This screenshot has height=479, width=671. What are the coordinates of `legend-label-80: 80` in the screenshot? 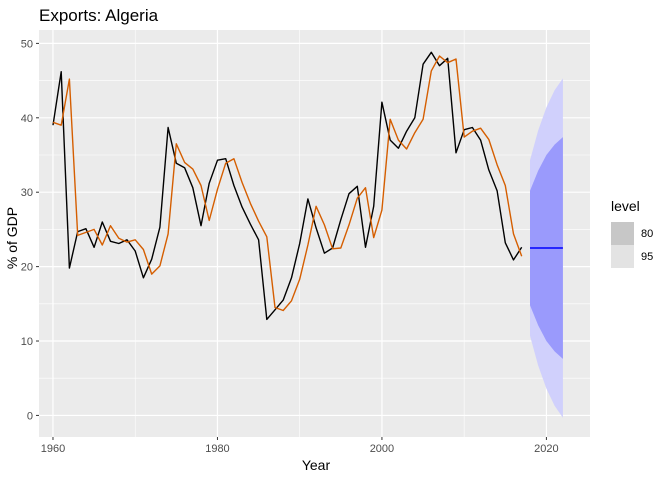 It's located at (647, 234).